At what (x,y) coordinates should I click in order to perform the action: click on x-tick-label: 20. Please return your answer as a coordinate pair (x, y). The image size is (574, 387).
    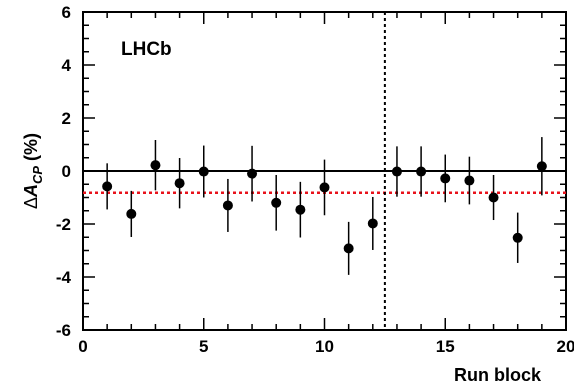
    Looking at the image, I should click on (565, 346).